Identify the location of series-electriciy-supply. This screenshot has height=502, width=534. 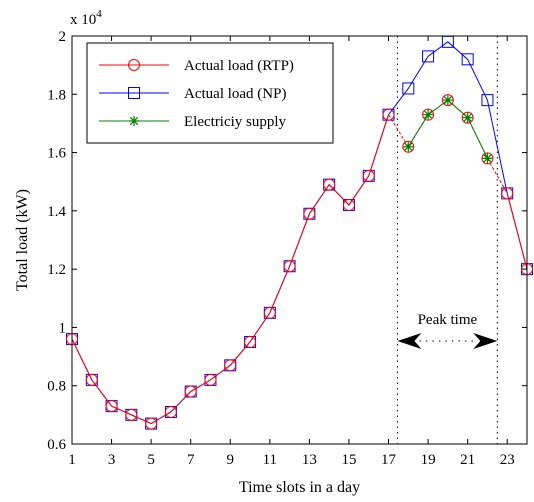
(448, 129).